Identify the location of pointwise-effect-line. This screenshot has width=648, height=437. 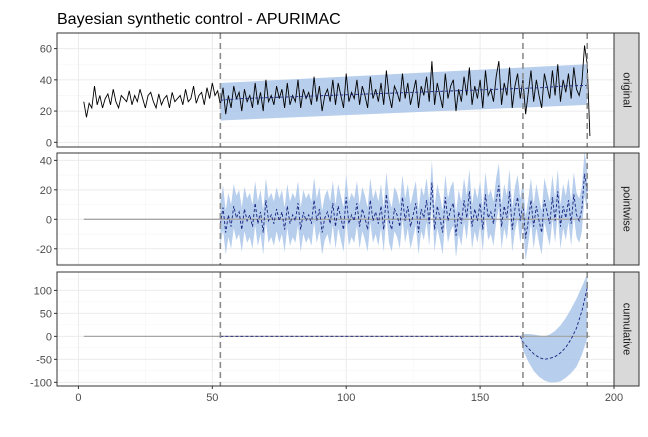
(403, 206).